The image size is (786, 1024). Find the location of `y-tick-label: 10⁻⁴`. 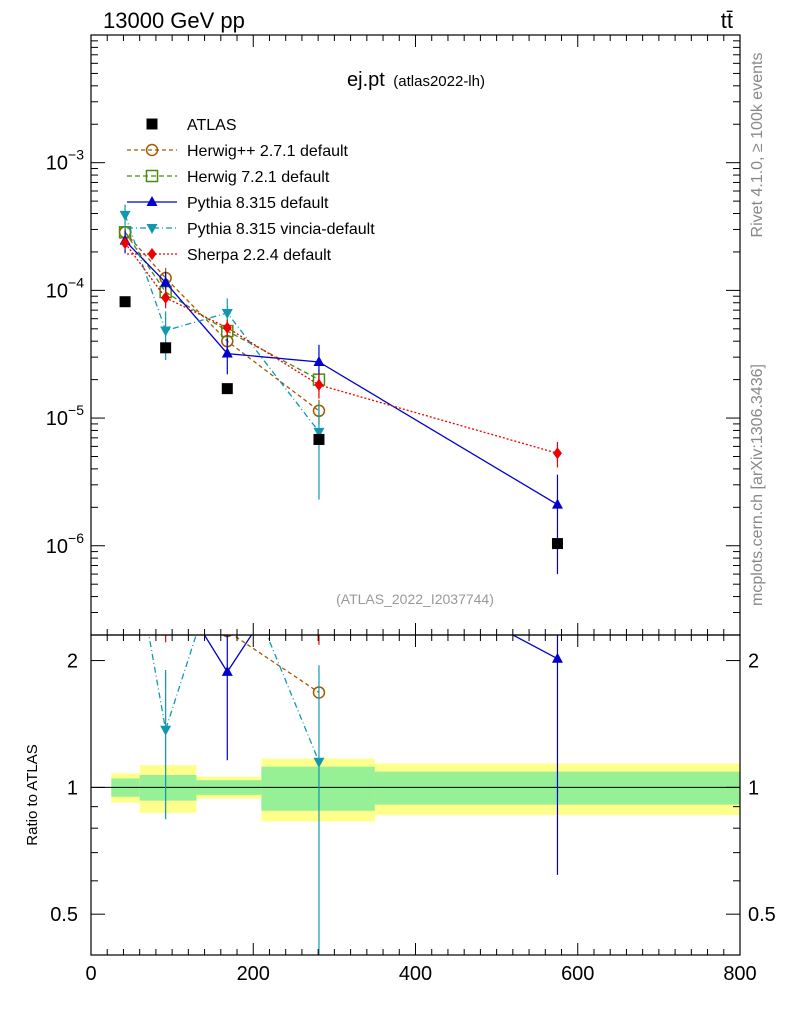

y-tick-label: 10⁻⁴ is located at coordinates (65, 288).